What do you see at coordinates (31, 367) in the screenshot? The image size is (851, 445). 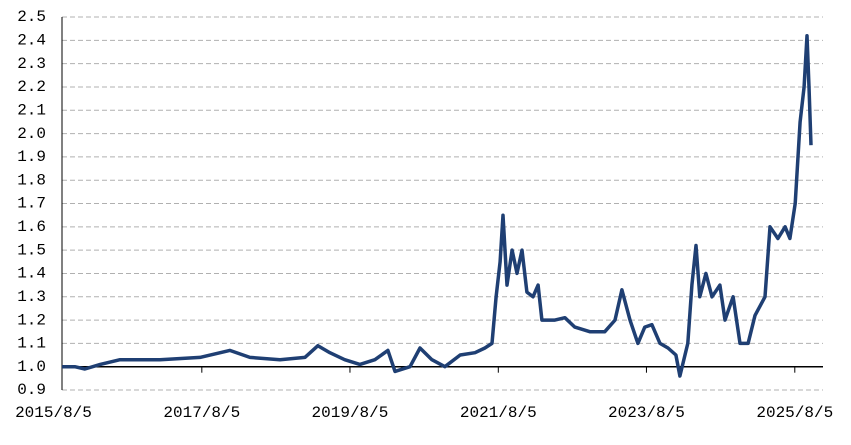 I see `y-tick-label: 1.0` at bounding box center [31, 367].